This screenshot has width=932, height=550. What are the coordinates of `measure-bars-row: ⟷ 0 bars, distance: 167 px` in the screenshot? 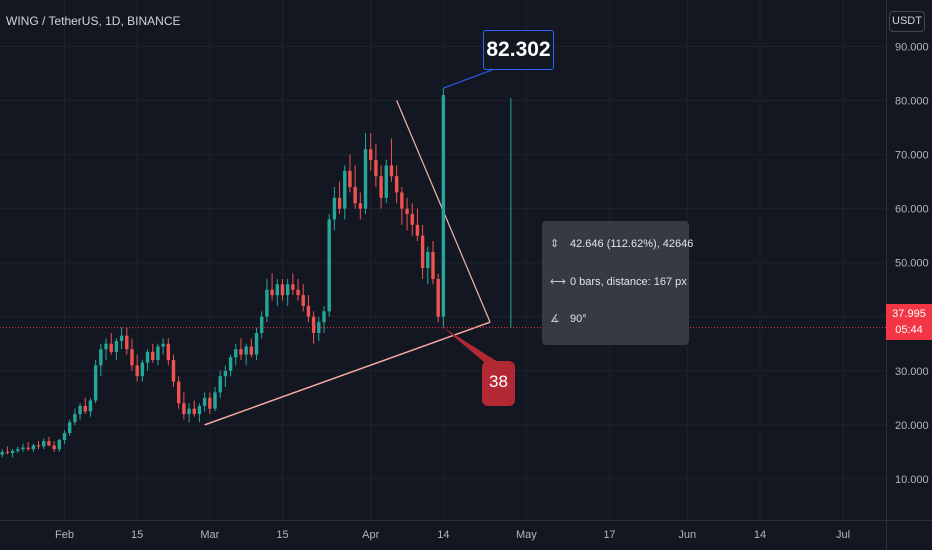 It's located at (618, 282).